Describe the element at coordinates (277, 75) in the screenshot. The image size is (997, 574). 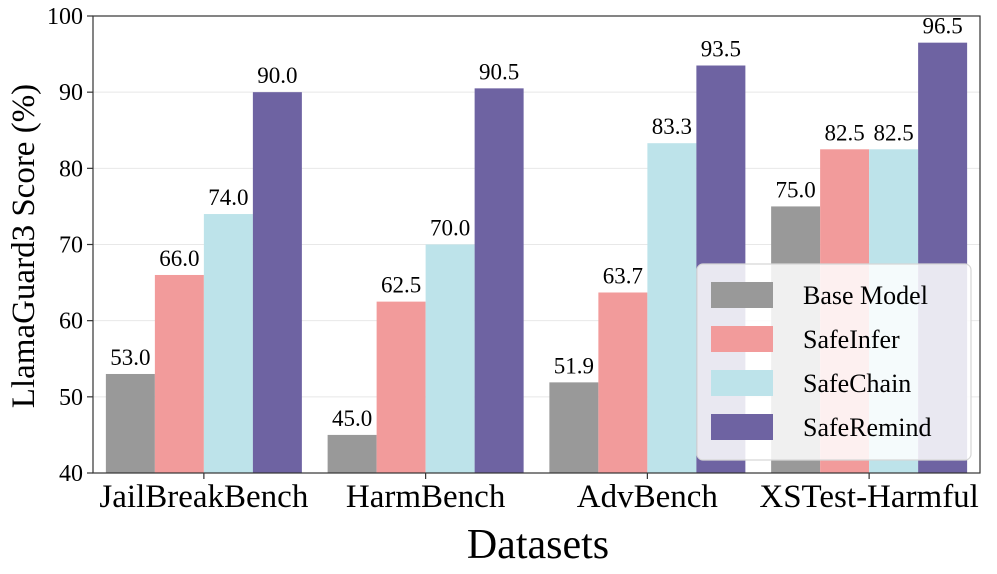
I see `bar-value-label: 90.0` at that location.